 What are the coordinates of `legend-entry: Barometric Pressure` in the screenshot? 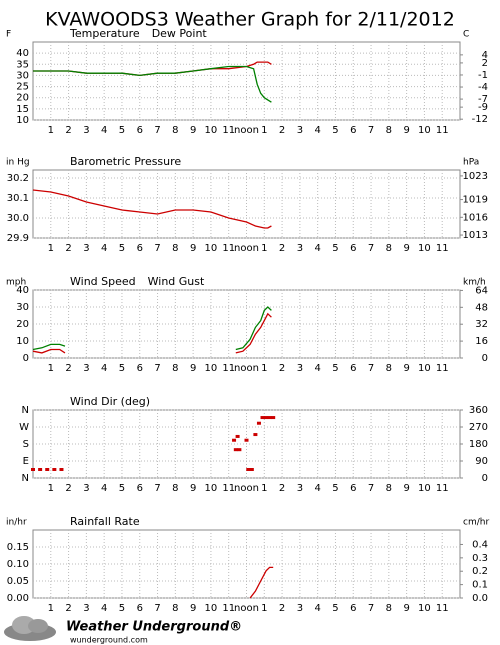 It's located at (125, 161).